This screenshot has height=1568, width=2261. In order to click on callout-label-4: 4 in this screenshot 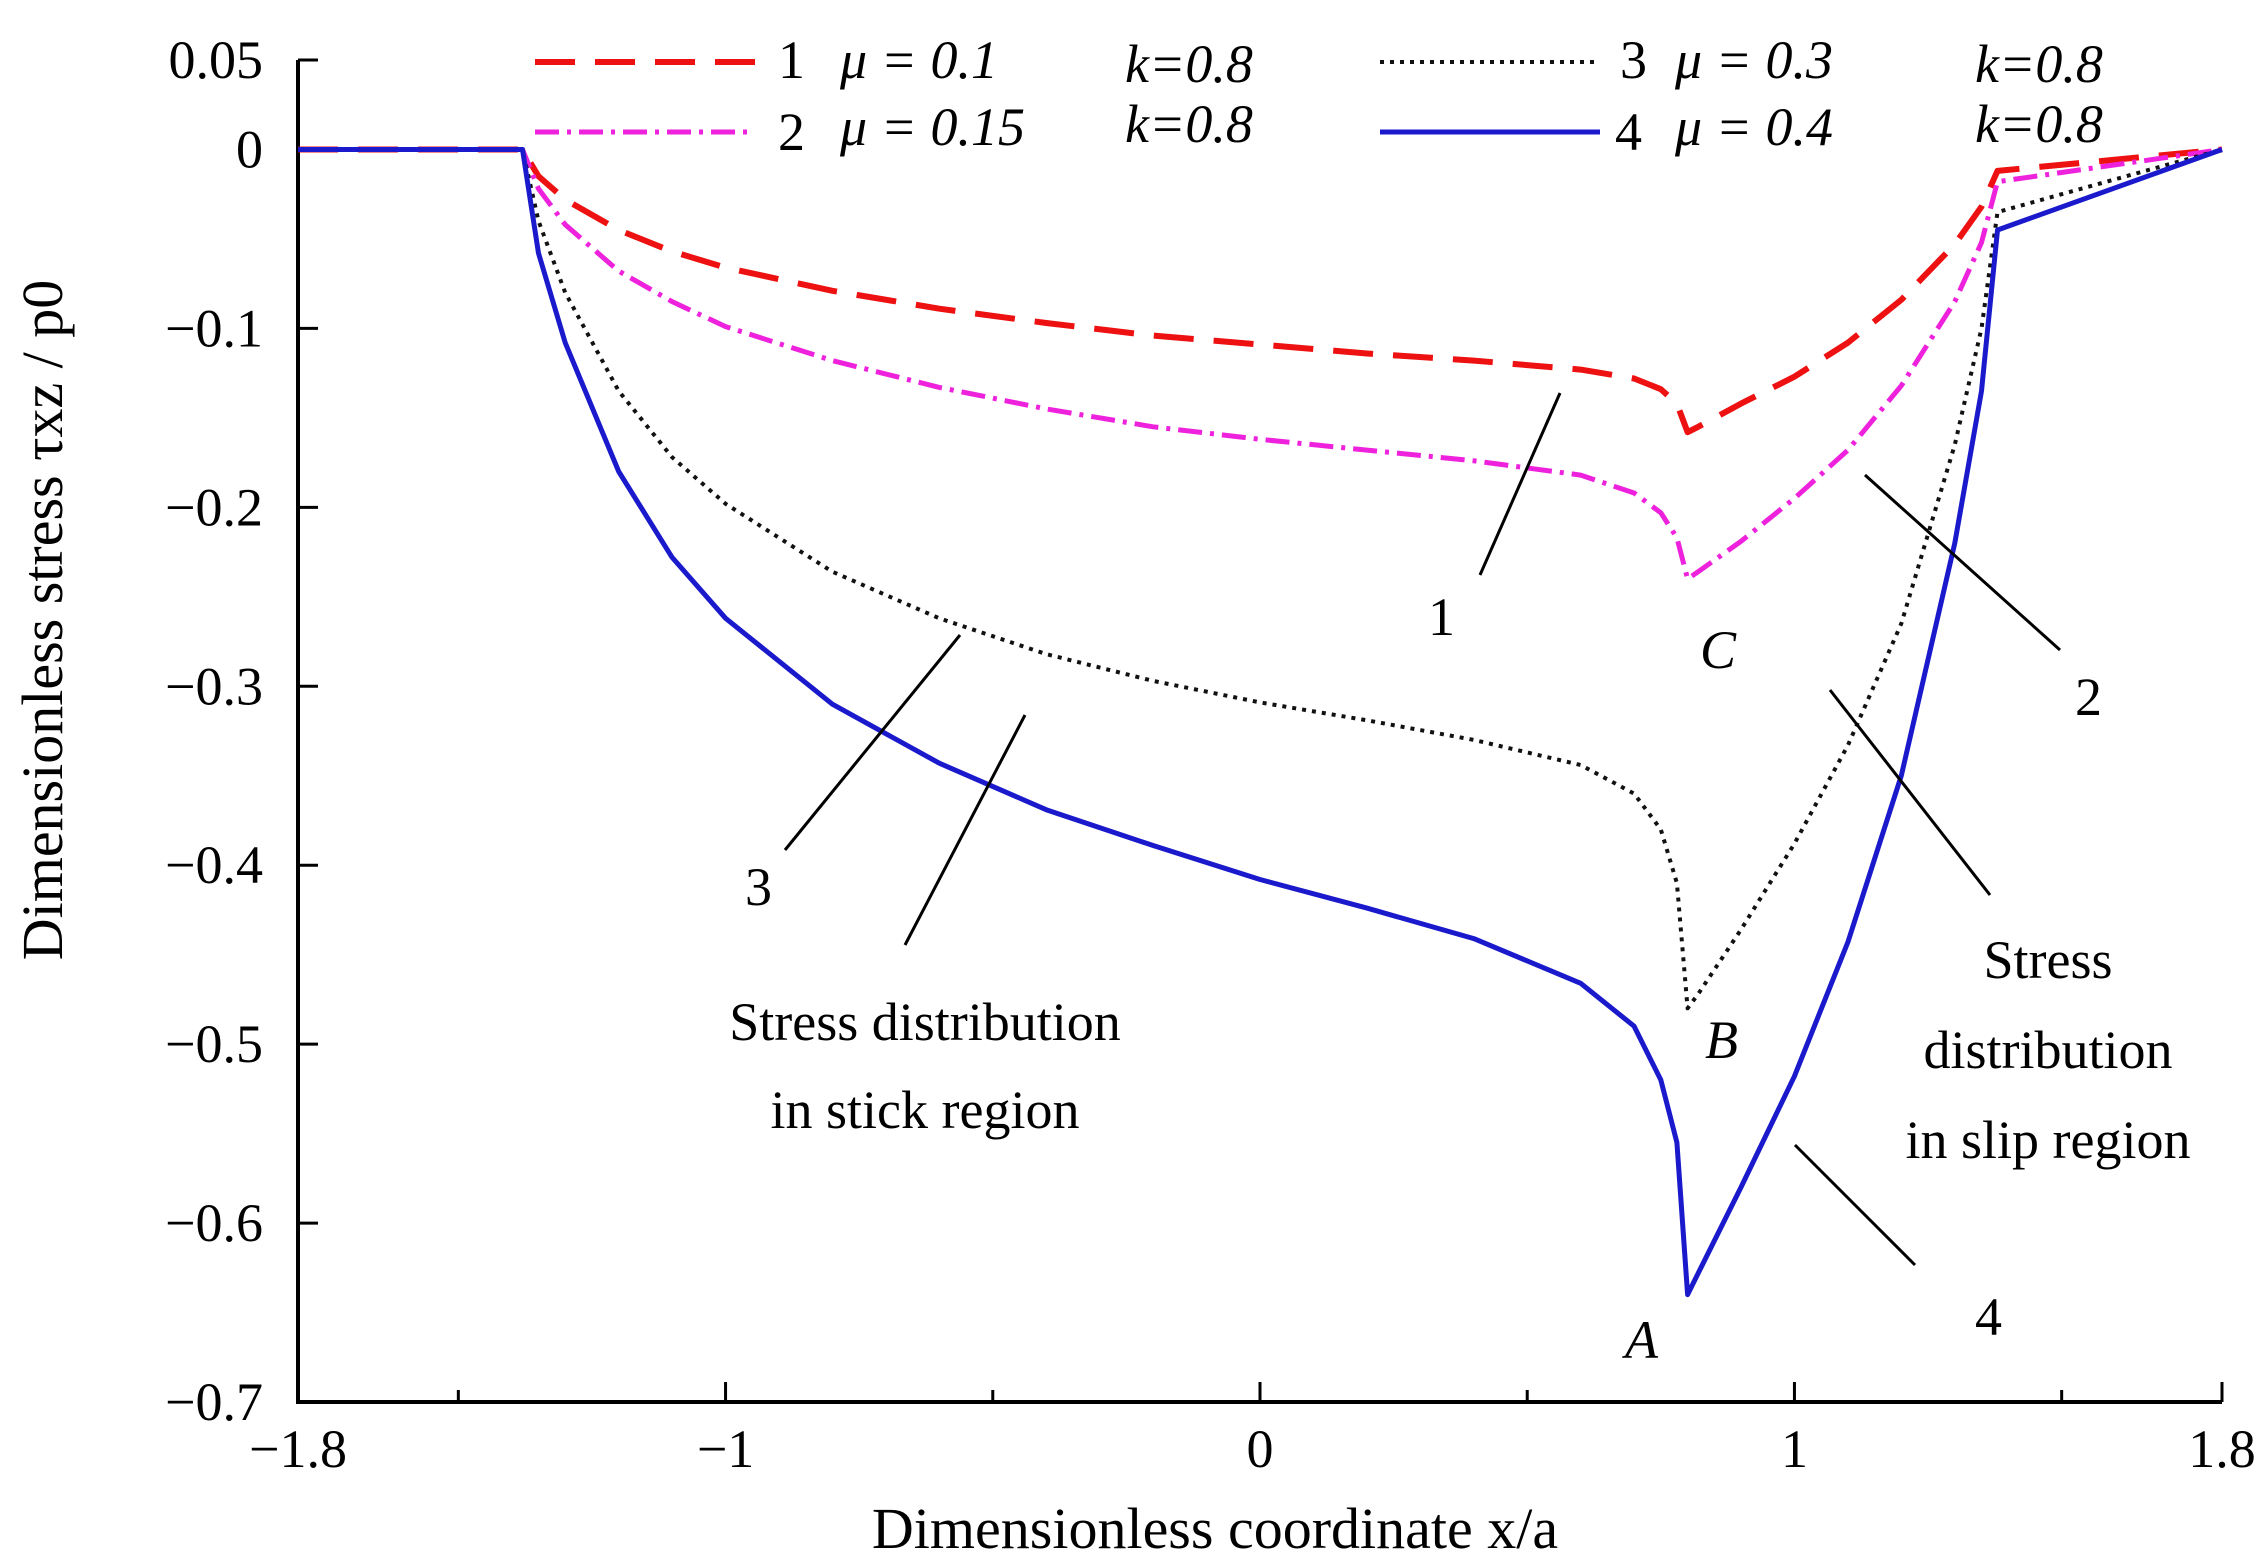, I will do `click(1988, 1317)`.